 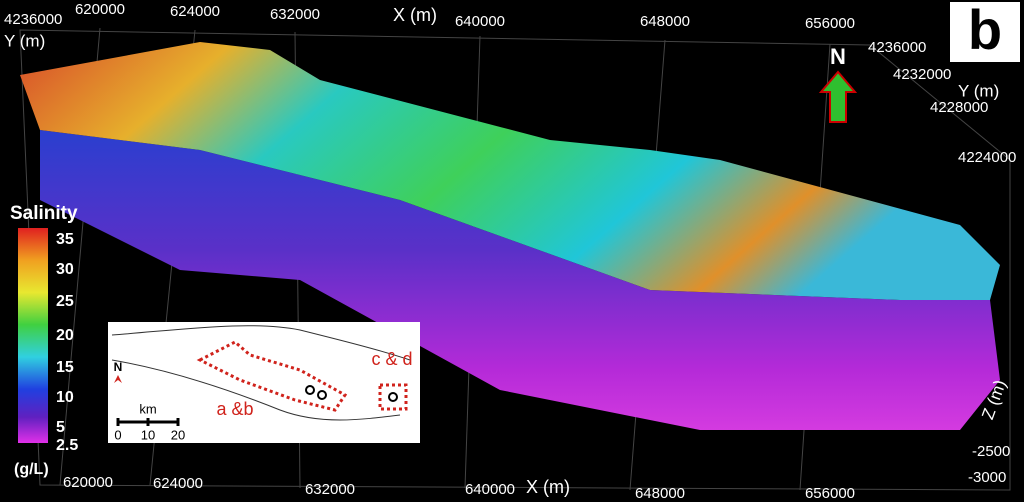 I want to click on y-tick-label: 4228000, so click(x=959, y=107).